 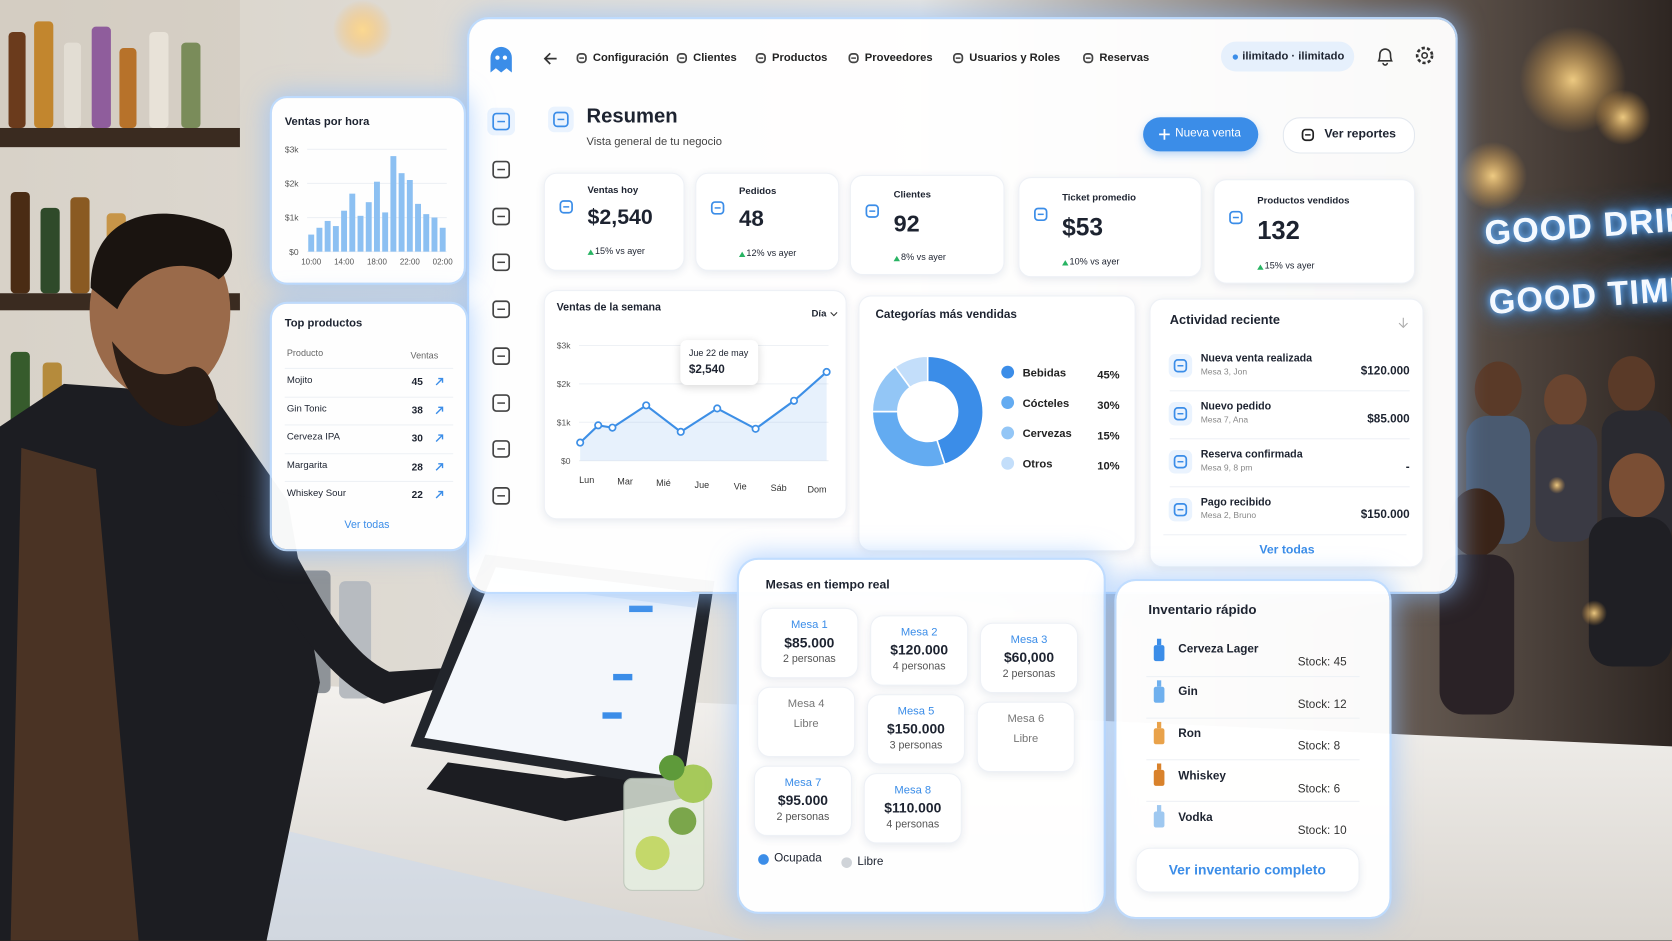 I want to click on donut-slice, so click(x=911, y=372).